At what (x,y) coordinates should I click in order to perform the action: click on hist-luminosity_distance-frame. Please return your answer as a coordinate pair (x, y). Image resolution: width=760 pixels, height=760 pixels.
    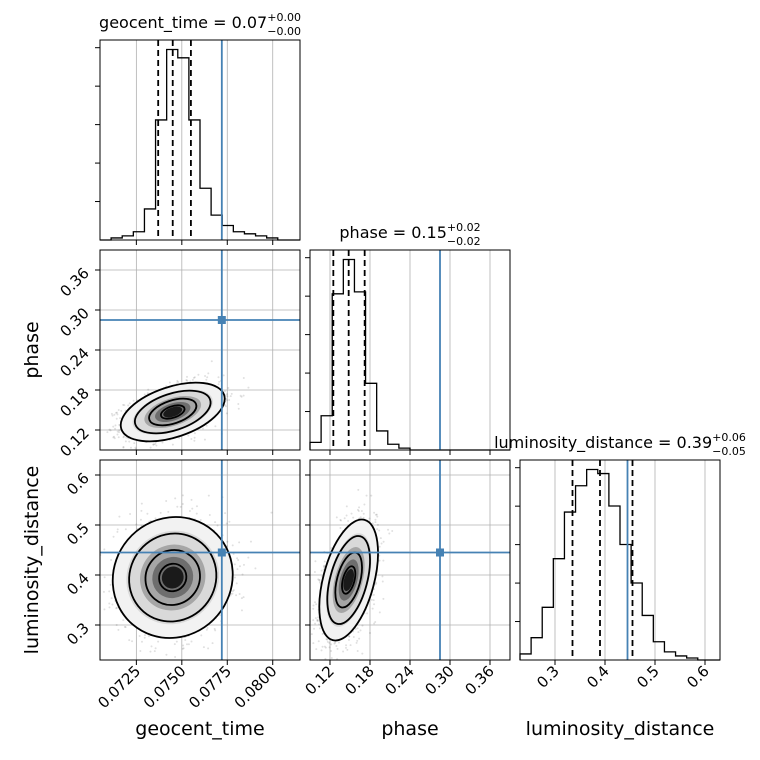
    Looking at the image, I should click on (620, 560).